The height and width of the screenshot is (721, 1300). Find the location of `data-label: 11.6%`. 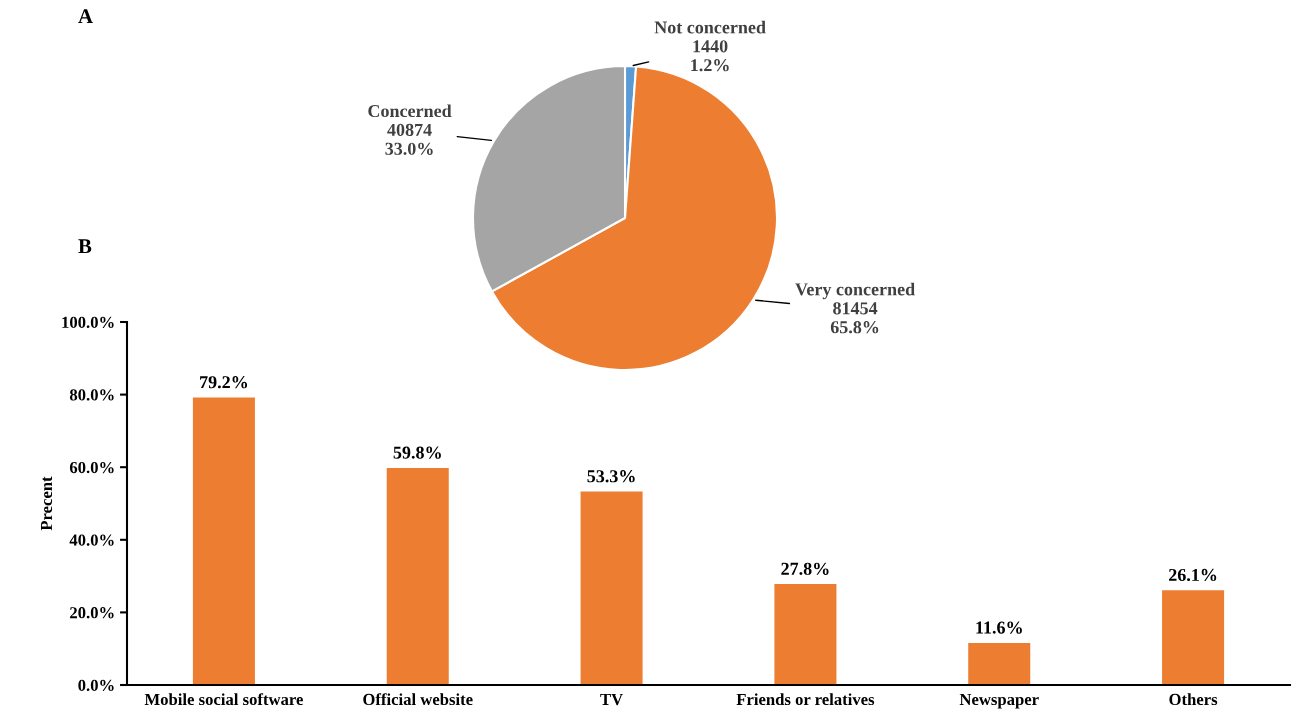

data-label: 11.6% is located at coordinates (999, 627).